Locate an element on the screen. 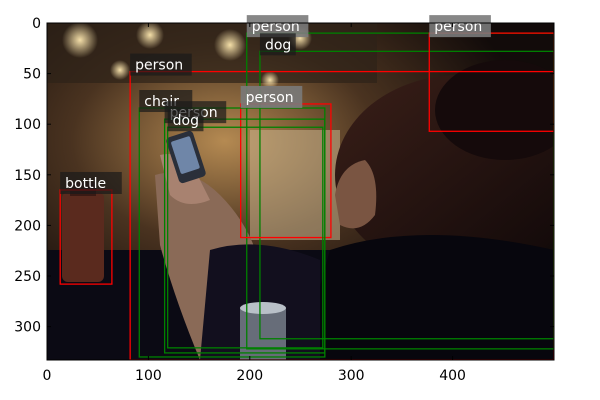 This screenshot has height=400, width=600. x-tick-label: 0 is located at coordinates (47, 376).